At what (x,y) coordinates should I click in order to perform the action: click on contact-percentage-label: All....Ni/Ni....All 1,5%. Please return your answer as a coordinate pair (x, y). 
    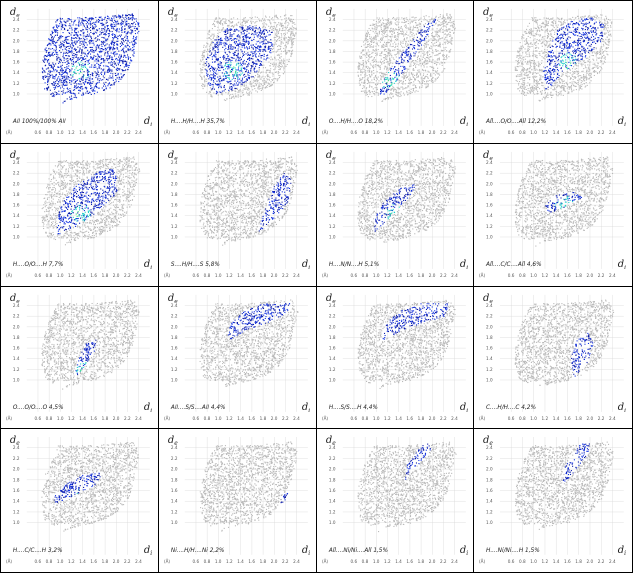
    Looking at the image, I should click on (357, 551).